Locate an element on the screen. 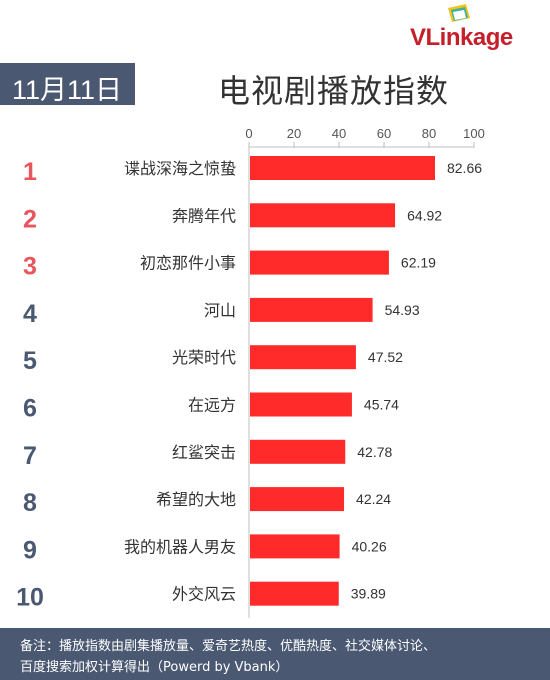 The height and width of the screenshot is (680, 550). category-label: 河山 is located at coordinates (220, 310).